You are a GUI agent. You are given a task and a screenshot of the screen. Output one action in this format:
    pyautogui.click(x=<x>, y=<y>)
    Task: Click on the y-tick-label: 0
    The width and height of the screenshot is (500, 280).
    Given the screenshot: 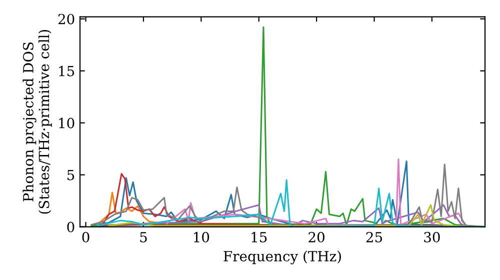 What is the action you would take?
    pyautogui.click(x=70, y=227)
    